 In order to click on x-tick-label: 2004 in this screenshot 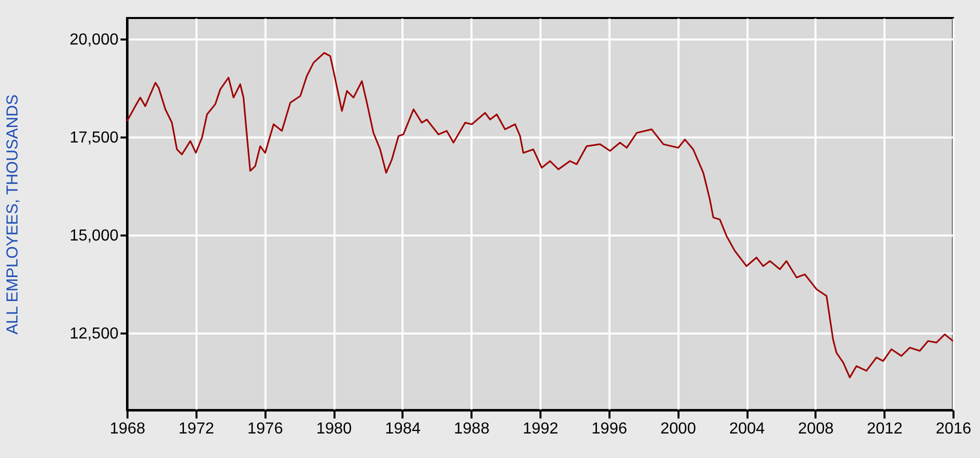, I will do `click(747, 429)`.